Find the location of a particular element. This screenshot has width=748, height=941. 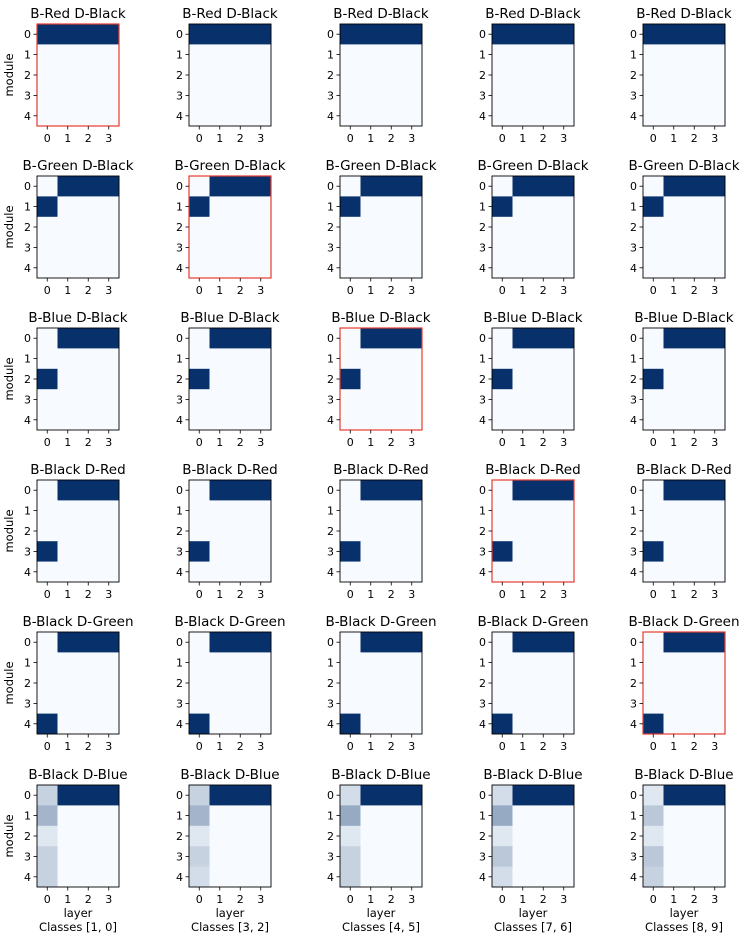

y-tick-label: 4 is located at coordinates (482, 572).